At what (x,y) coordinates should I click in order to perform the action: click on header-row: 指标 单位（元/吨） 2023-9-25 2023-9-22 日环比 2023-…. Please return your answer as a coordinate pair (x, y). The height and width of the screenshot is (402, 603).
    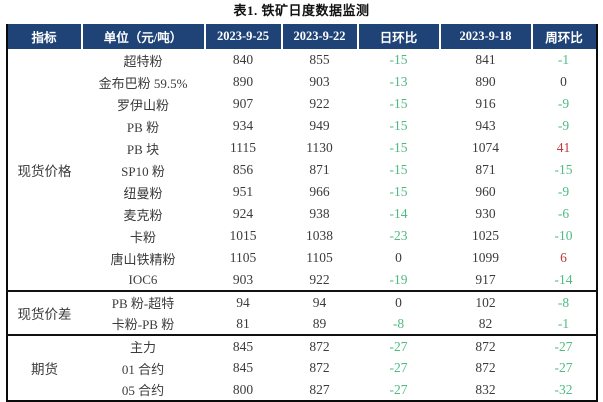
    Looking at the image, I should click on (301, 36).